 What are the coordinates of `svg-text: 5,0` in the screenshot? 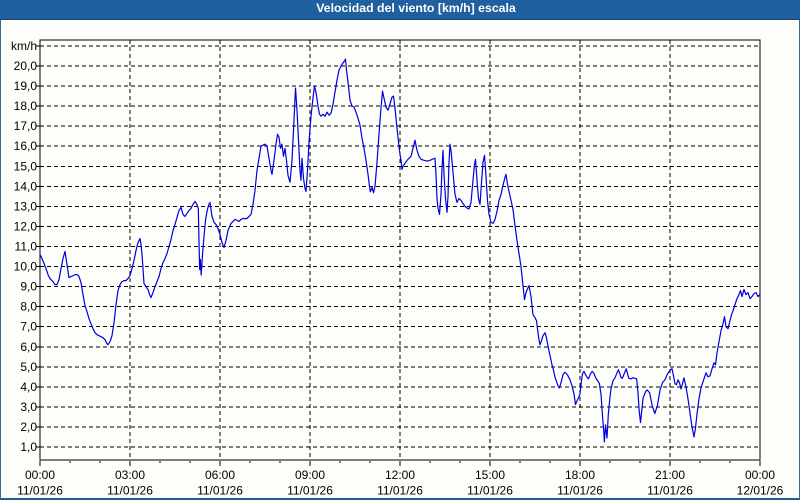 It's located at (28, 367).